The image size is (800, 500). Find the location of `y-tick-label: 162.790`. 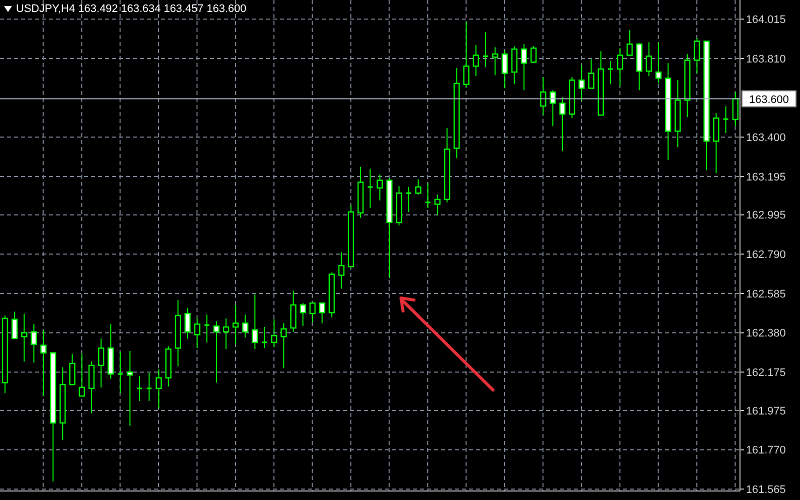

y-tick-label: 162.790 is located at coordinates (766, 255).